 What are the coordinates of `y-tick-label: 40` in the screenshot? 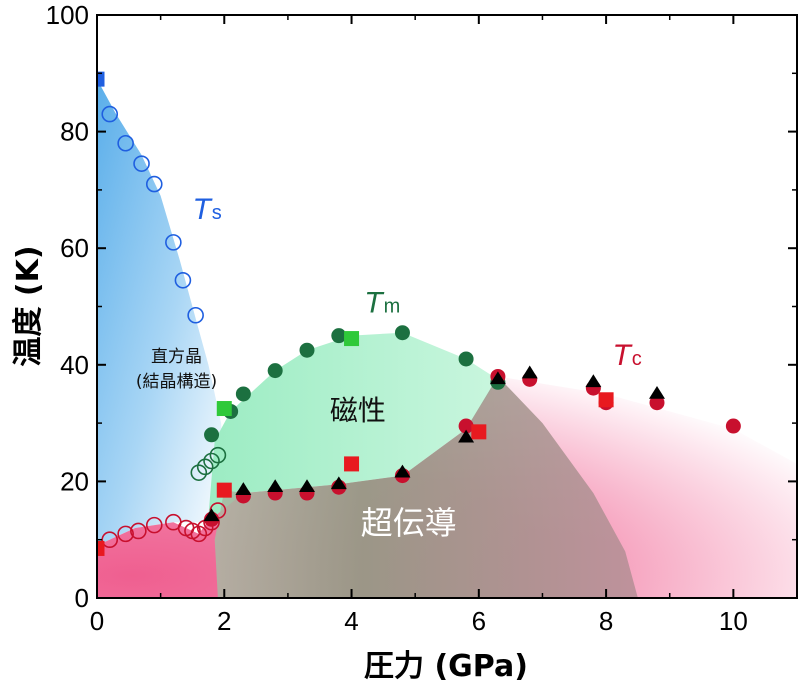 It's located at (74, 365).